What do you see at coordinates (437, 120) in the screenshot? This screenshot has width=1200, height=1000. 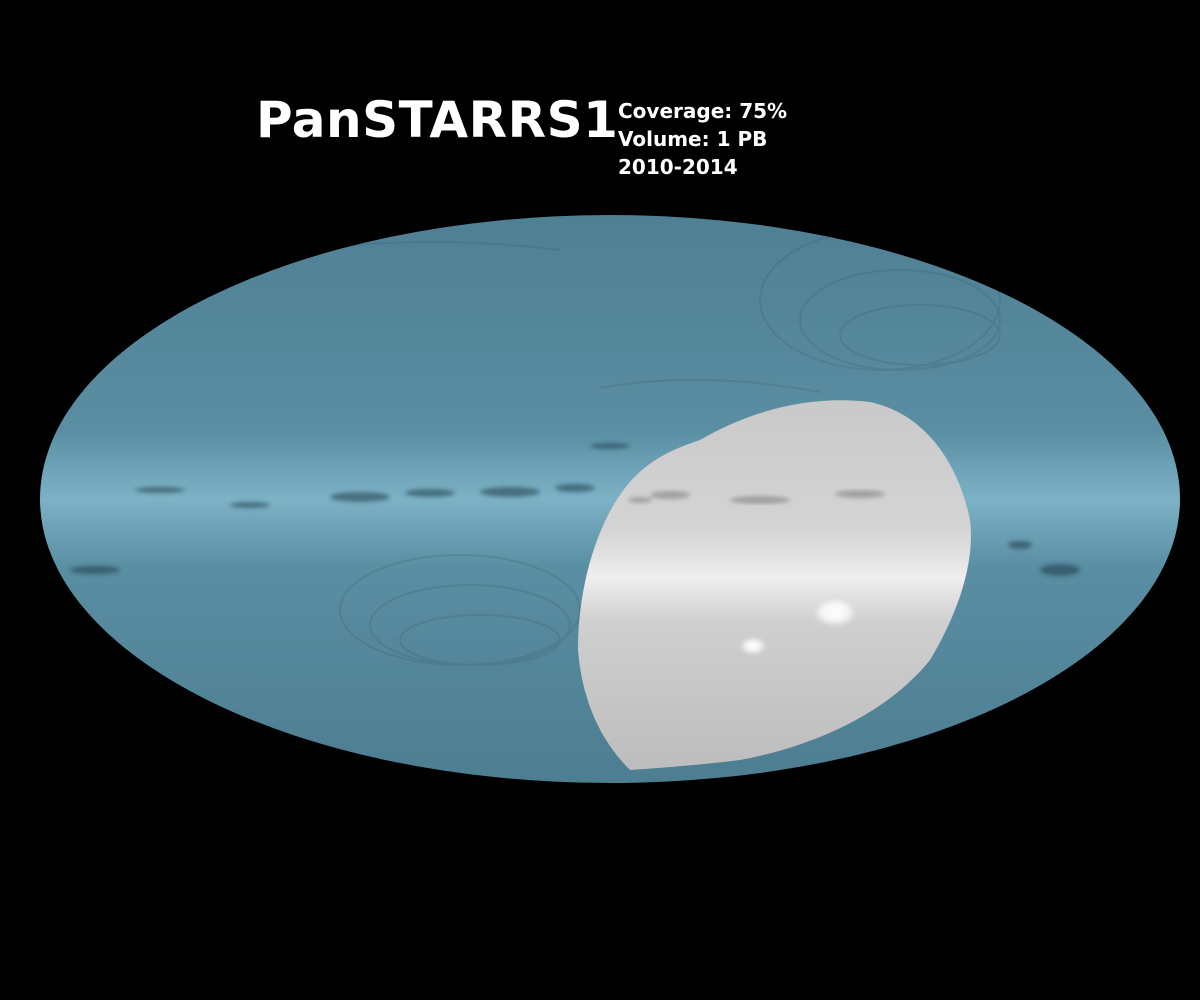 I see `survey-title: PanSTARRS1` at bounding box center [437, 120].